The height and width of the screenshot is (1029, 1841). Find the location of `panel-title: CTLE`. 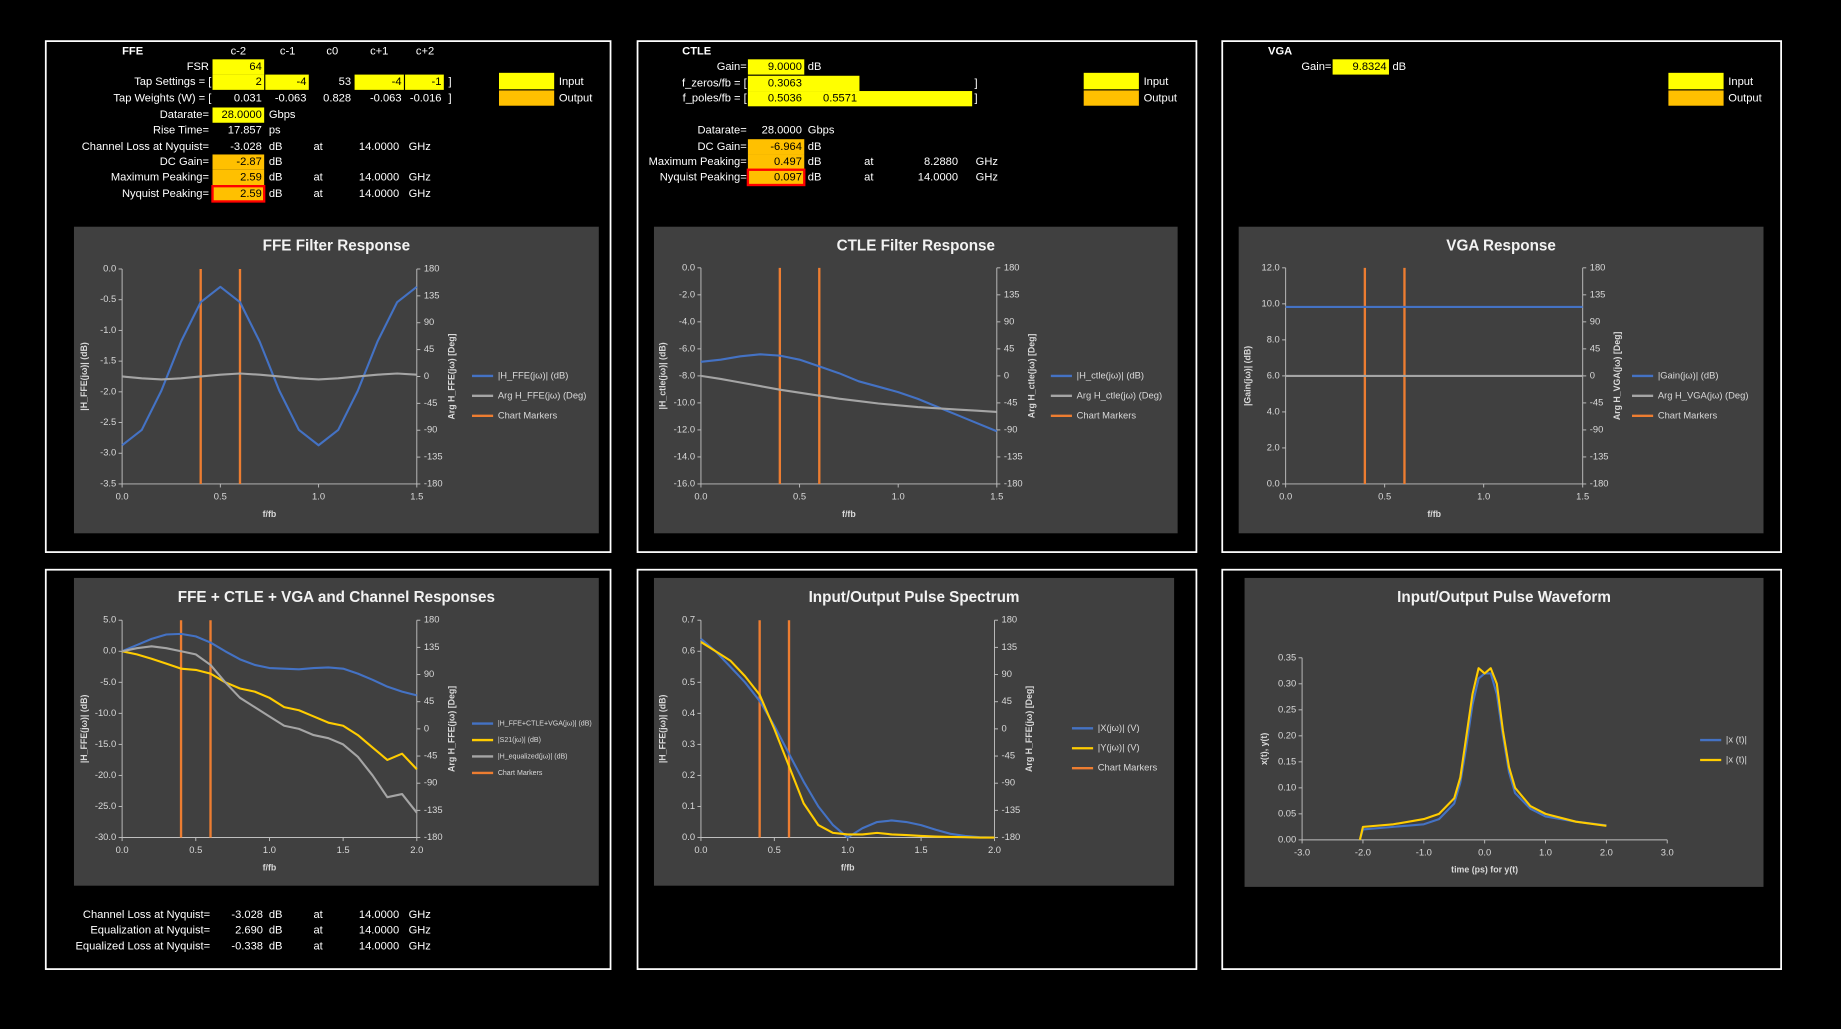

panel-title: CTLE is located at coordinates (696, 52).